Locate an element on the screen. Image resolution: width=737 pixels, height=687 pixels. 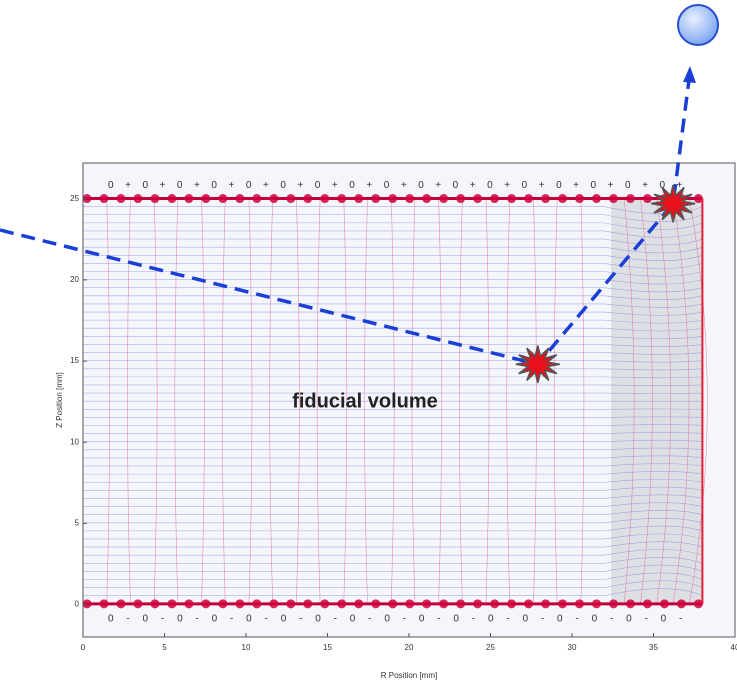
x-tick-label: 30 is located at coordinates (572, 647).